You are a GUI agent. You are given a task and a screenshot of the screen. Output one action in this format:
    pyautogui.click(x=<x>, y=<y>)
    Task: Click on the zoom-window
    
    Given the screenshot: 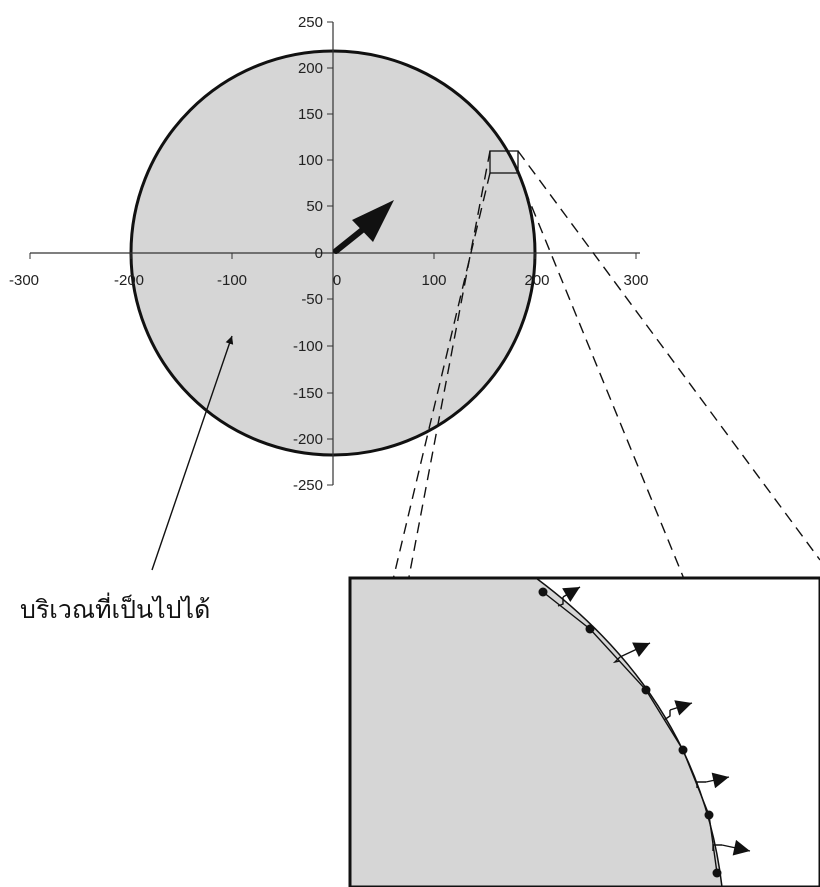 What is the action you would take?
    pyautogui.click(x=504, y=162)
    